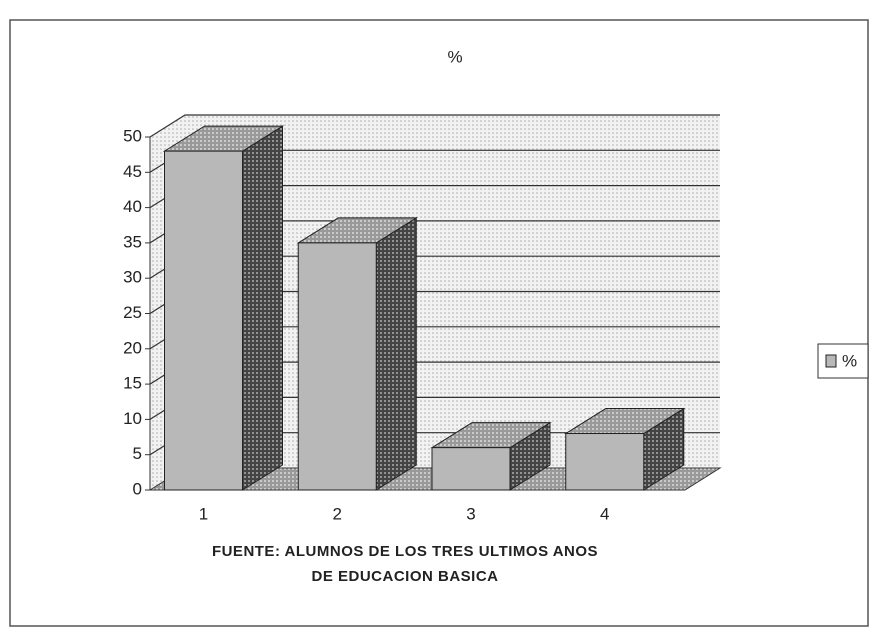 This screenshot has height=633, width=882. Describe the element at coordinates (132, 347) in the screenshot. I see `y-tick-label: 20` at that location.